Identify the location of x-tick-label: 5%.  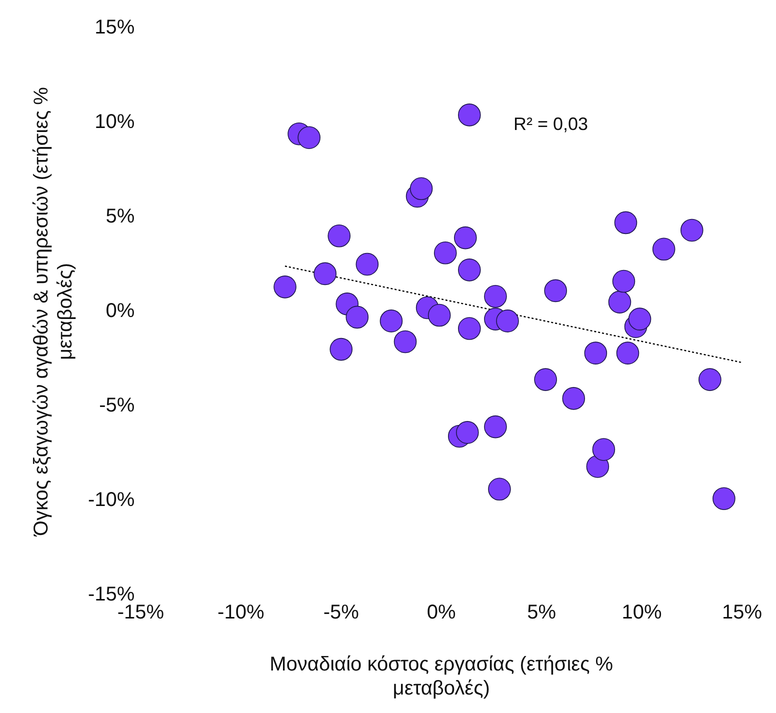
(541, 613).